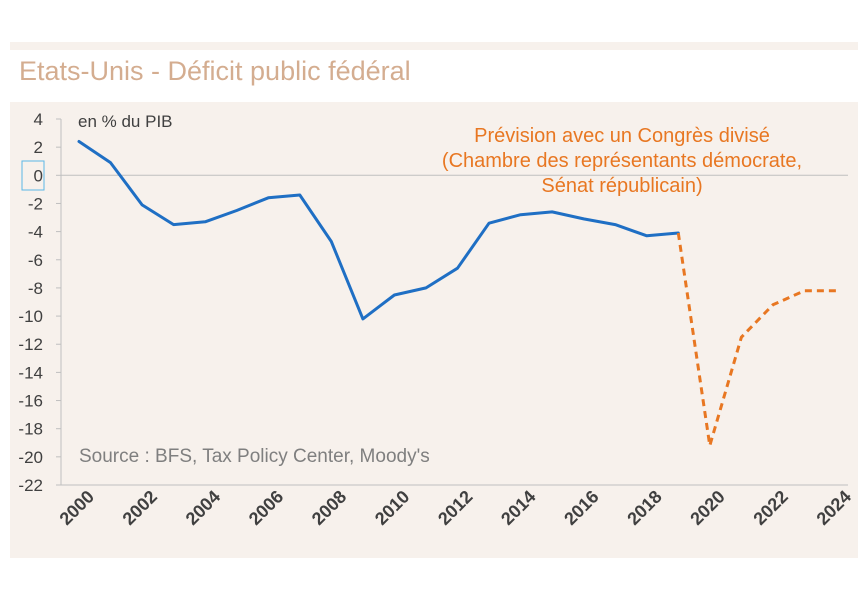 The image size is (858, 600). Describe the element at coordinates (215, 71) in the screenshot. I see `chart-title: Etats-Unis - Déficit public fédéral` at that location.